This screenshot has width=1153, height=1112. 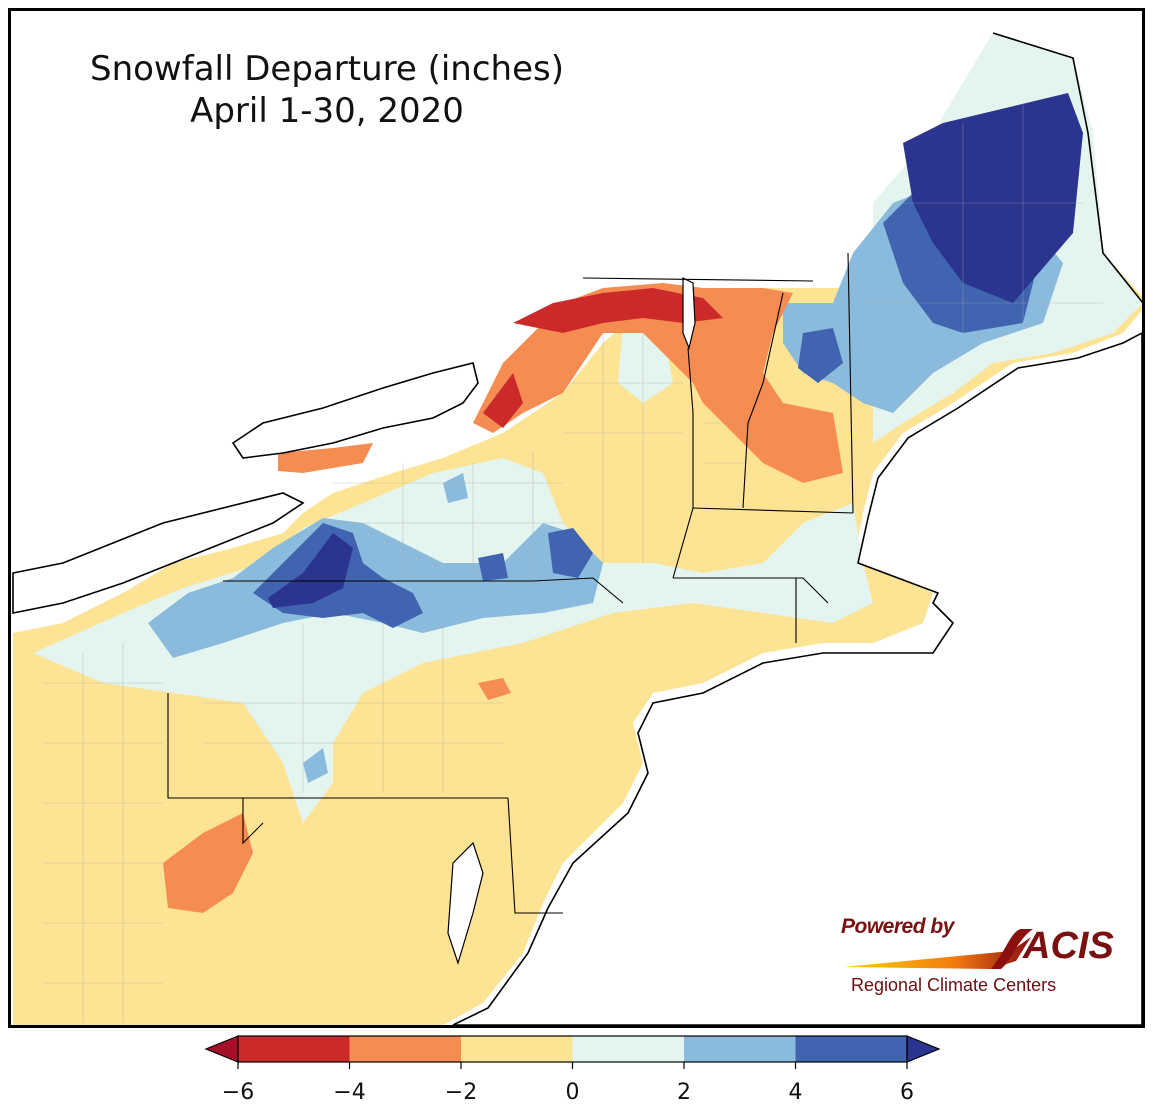 I want to click on colorbar, so click(x=572, y=1052).